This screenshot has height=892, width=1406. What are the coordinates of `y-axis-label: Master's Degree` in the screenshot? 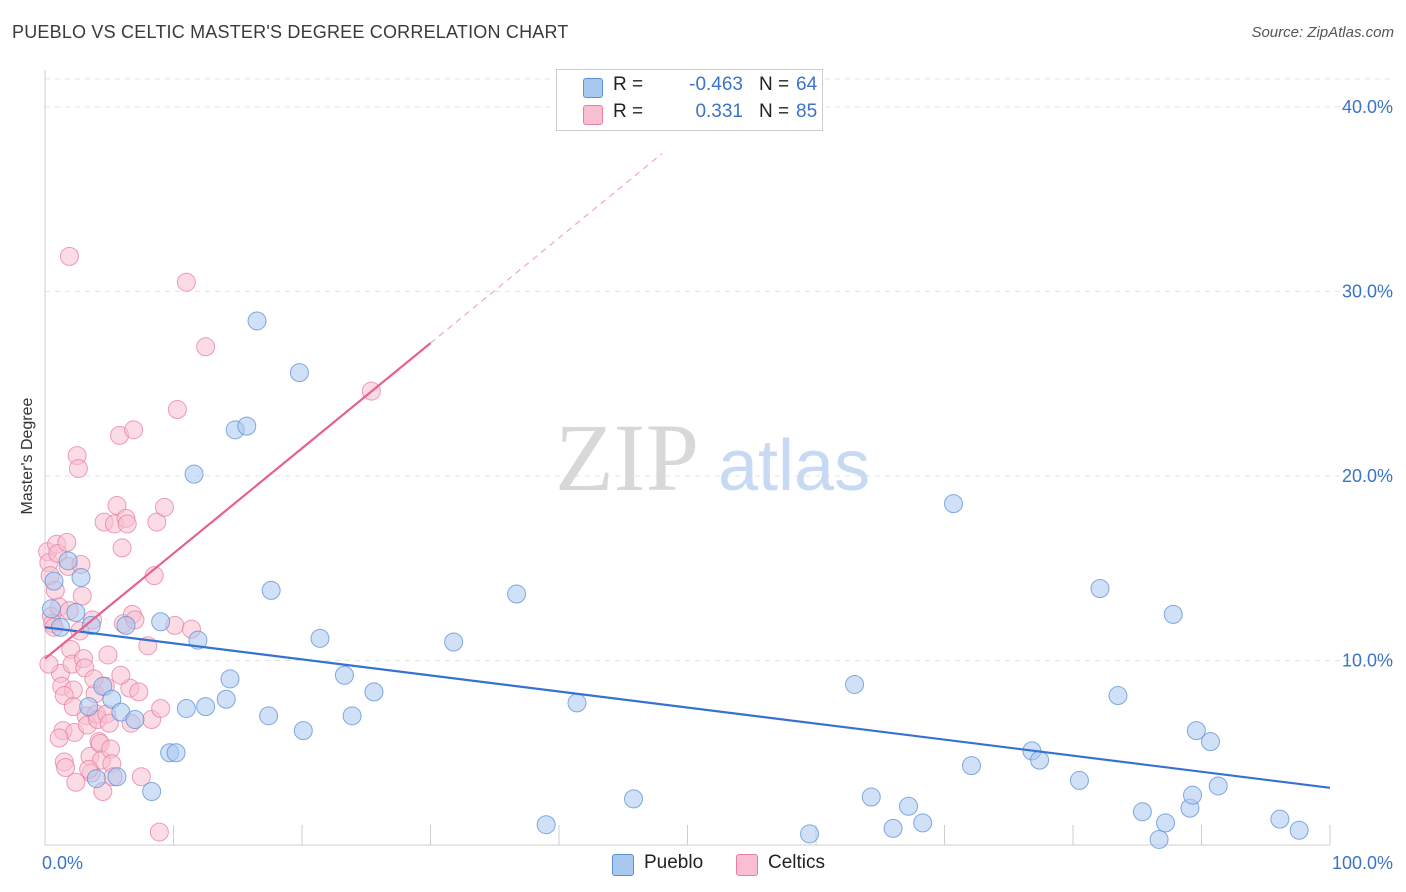 It's located at (27, 455).